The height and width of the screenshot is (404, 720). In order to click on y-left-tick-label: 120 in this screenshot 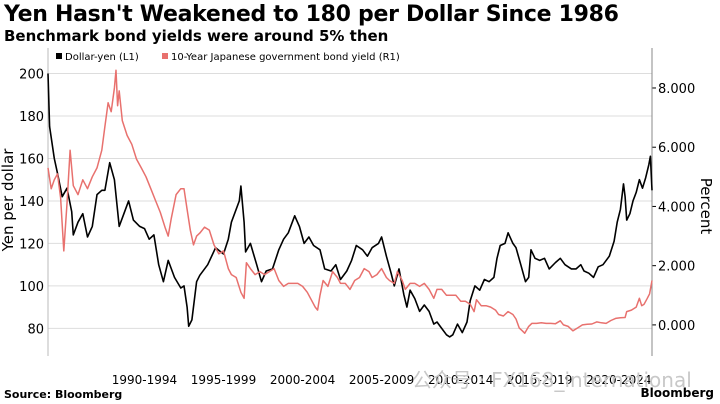, I will do `click(31, 244)`.